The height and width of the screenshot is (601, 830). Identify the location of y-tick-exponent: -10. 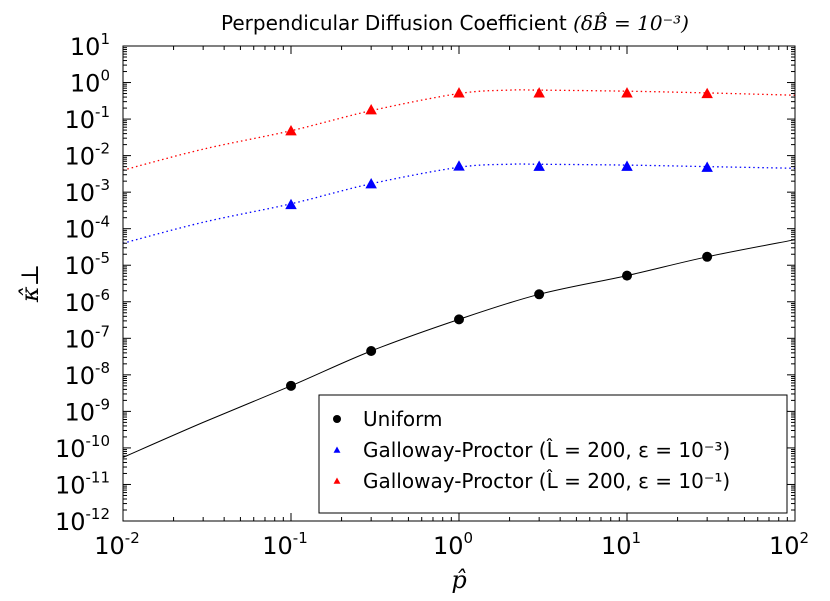
(98, 441).